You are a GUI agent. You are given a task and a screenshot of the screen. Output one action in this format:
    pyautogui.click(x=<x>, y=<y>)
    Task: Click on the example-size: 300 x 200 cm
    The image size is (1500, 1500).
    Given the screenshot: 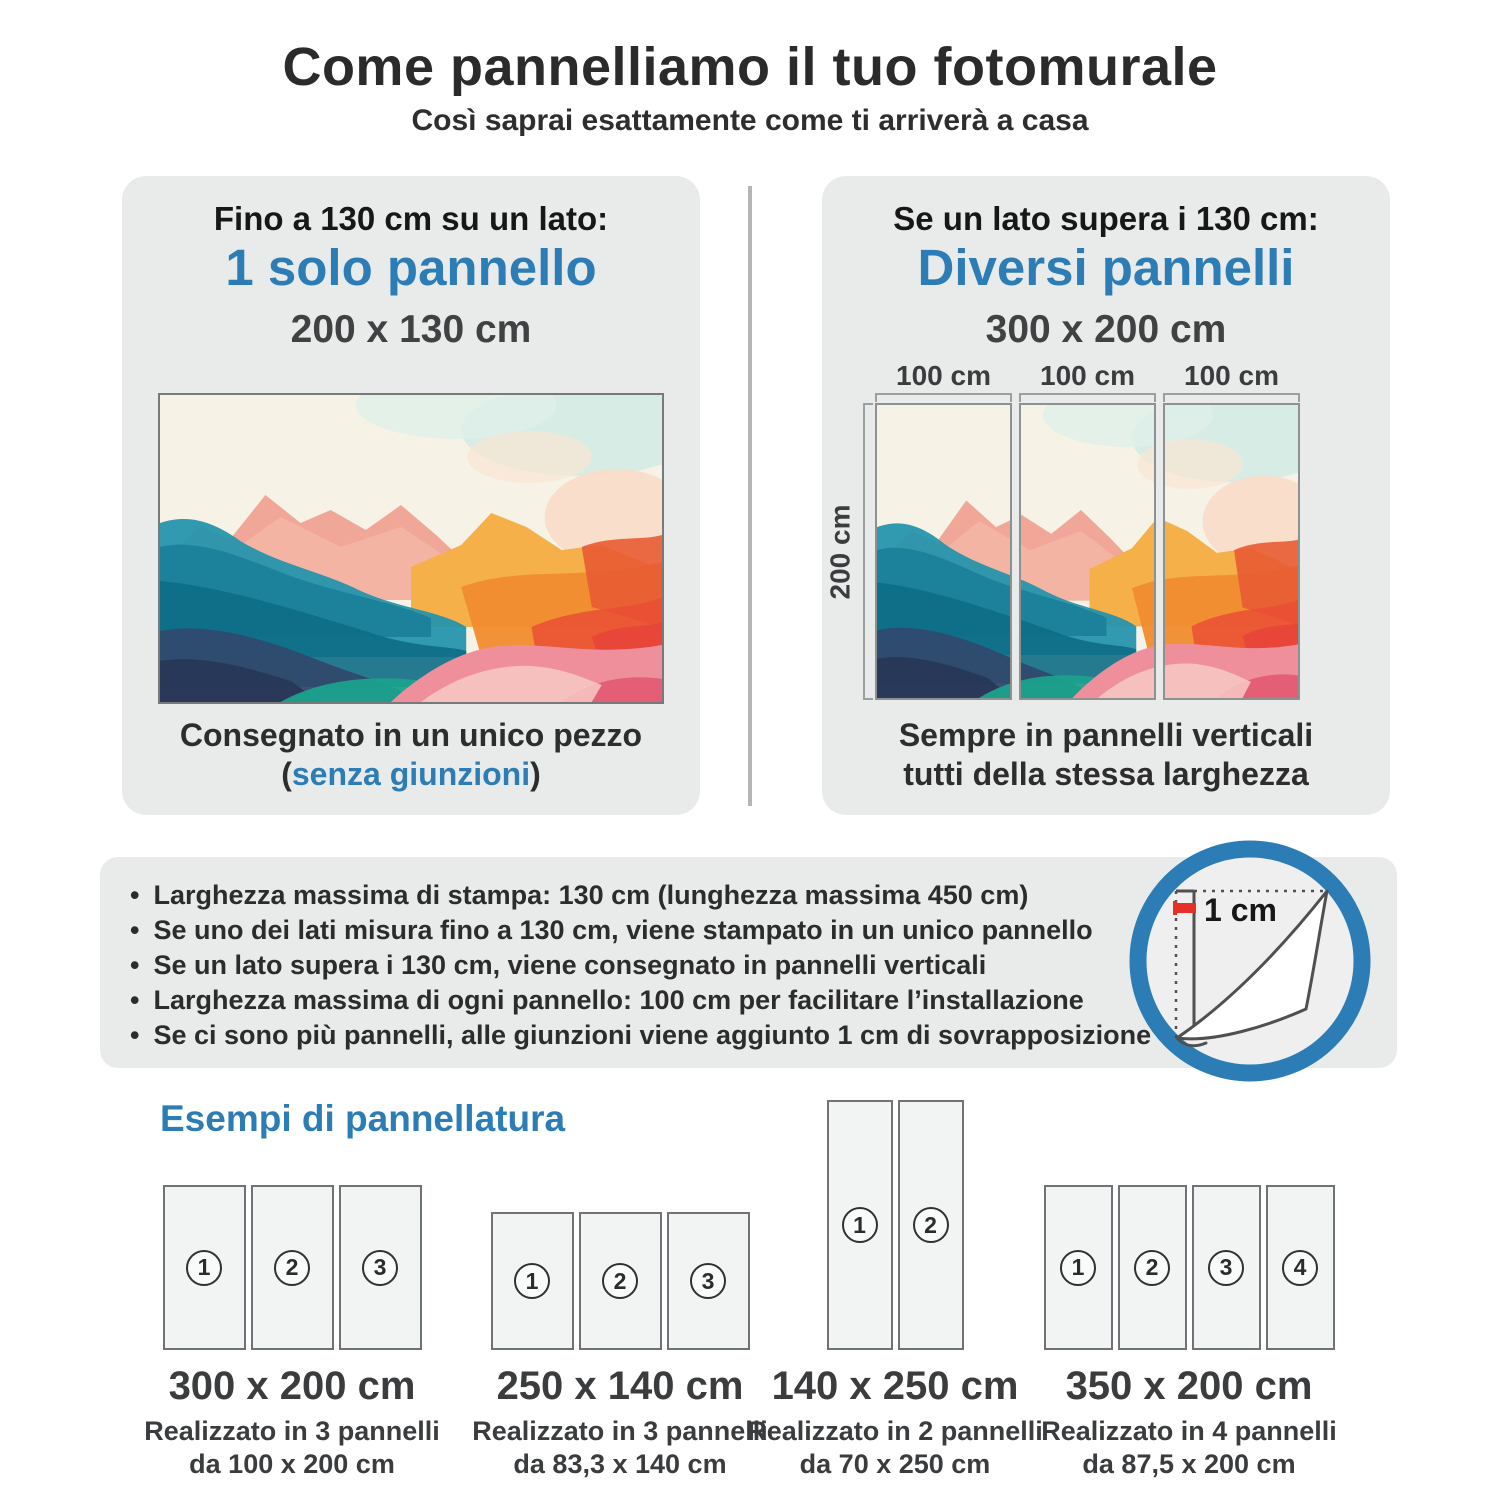 What is the action you would take?
    pyautogui.click(x=292, y=1386)
    